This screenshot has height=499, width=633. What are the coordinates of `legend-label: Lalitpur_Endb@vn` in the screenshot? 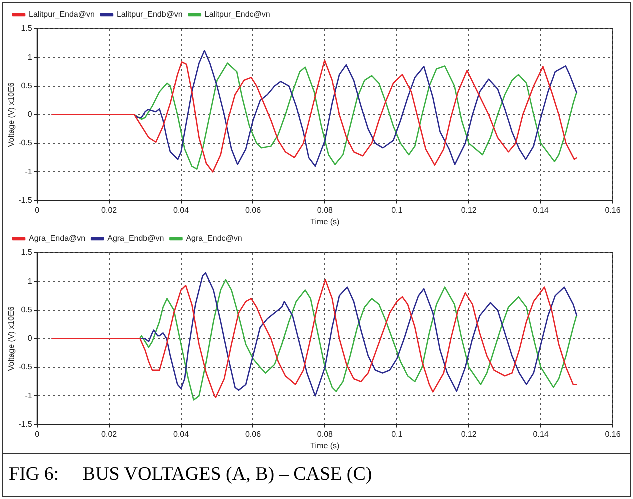 It's located at (149, 15).